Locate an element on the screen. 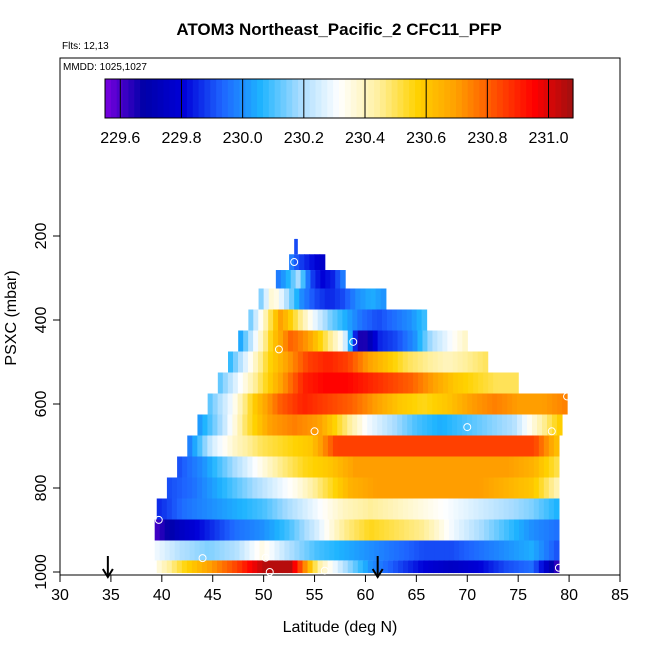 Image resolution: width=650 pixels, height=650 pixels. x-tick-label: 85 is located at coordinates (620, 595).